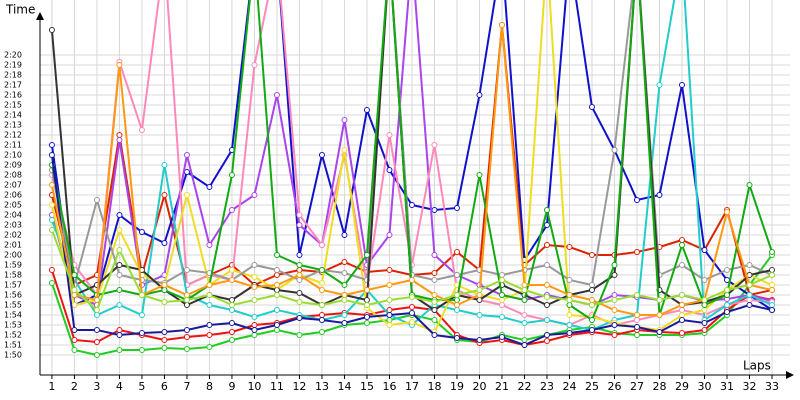 This screenshot has height=400, width=800. I want to click on x-tick-label: 27, so click(637, 386).